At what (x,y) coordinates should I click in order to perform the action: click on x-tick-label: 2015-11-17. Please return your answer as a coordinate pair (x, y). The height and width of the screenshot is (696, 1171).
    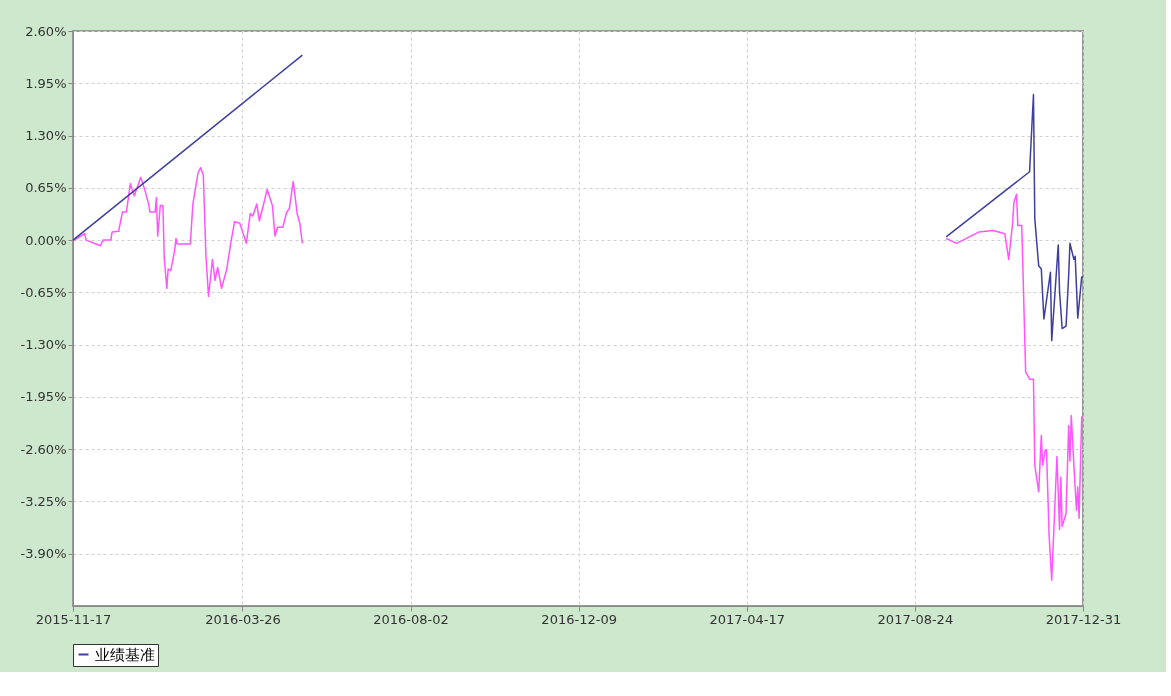
    Looking at the image, I should click on (73, 619).